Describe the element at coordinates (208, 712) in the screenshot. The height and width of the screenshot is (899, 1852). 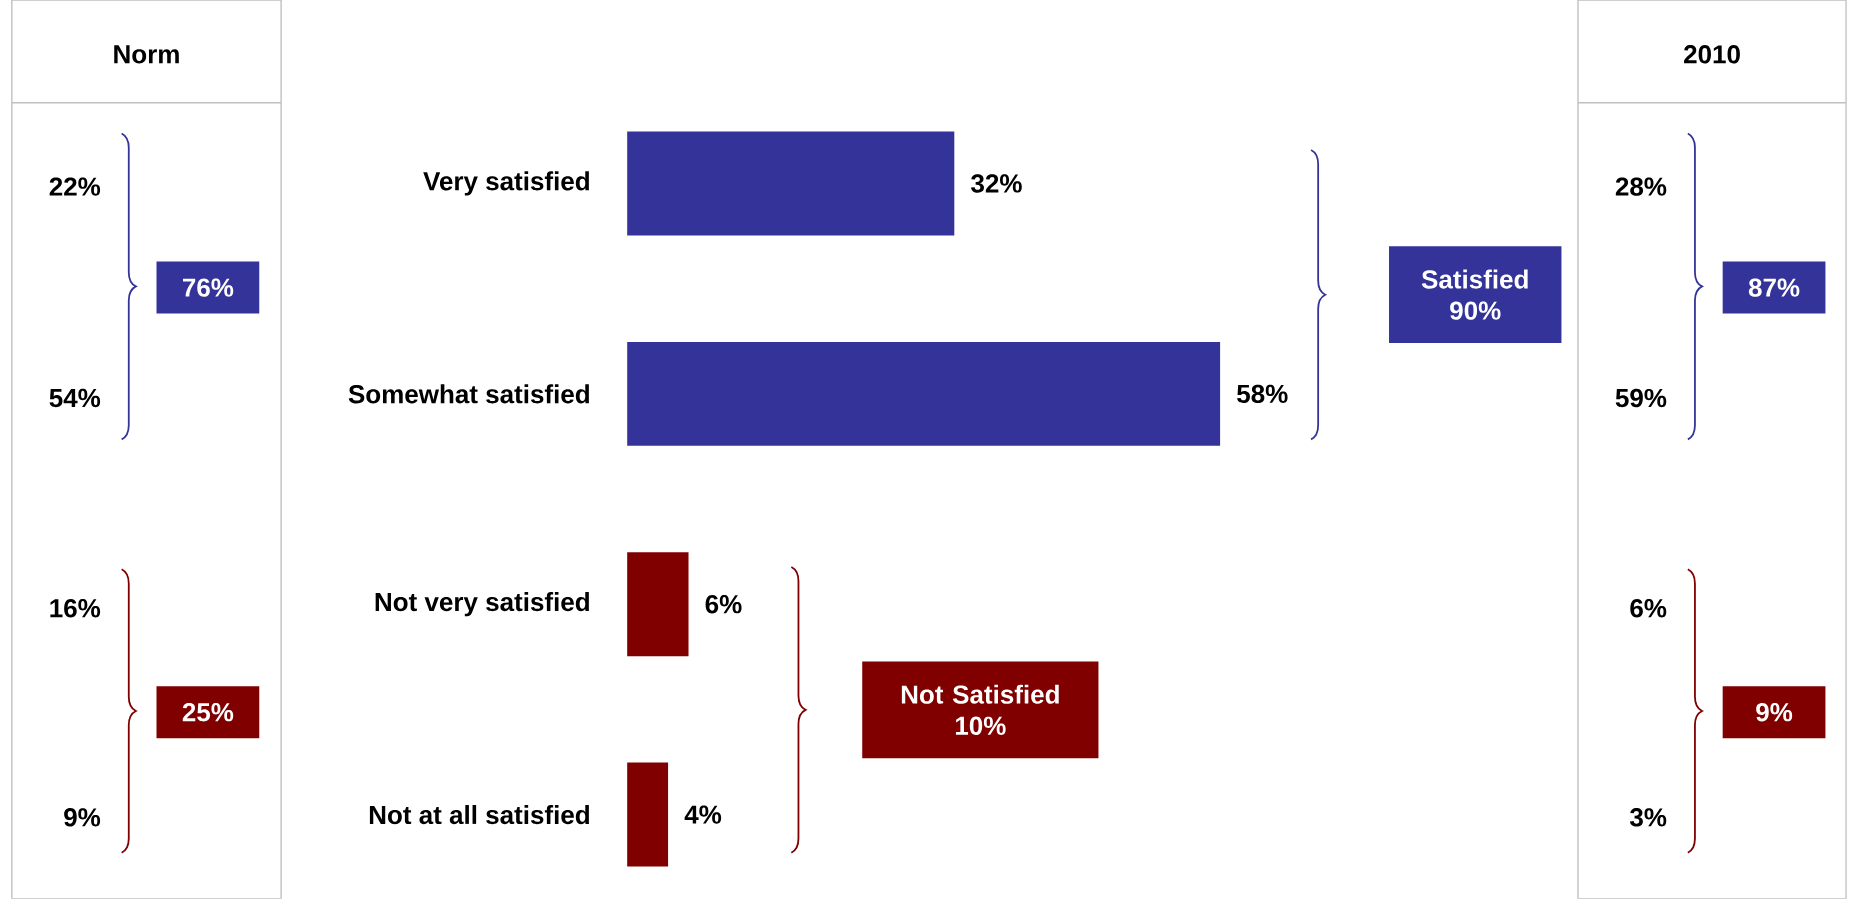
I see `text: 25%` at that location.